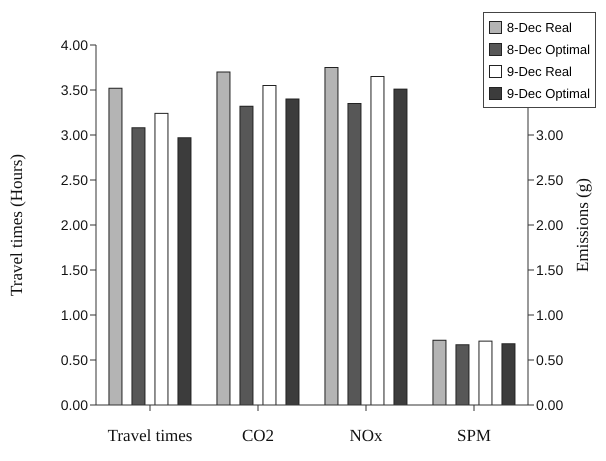 The height and width of the screenshot is (461, 606). I want to click on y2-axis-title: Emissions (g), so click(582, 225).